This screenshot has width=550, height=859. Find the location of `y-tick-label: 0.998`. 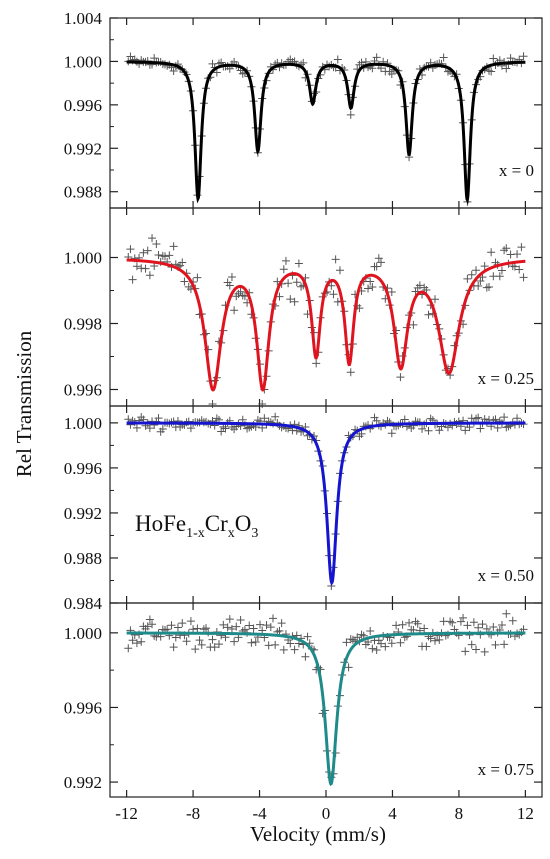

y-tick-label: 0.998 is located at coordinates (83, 324).